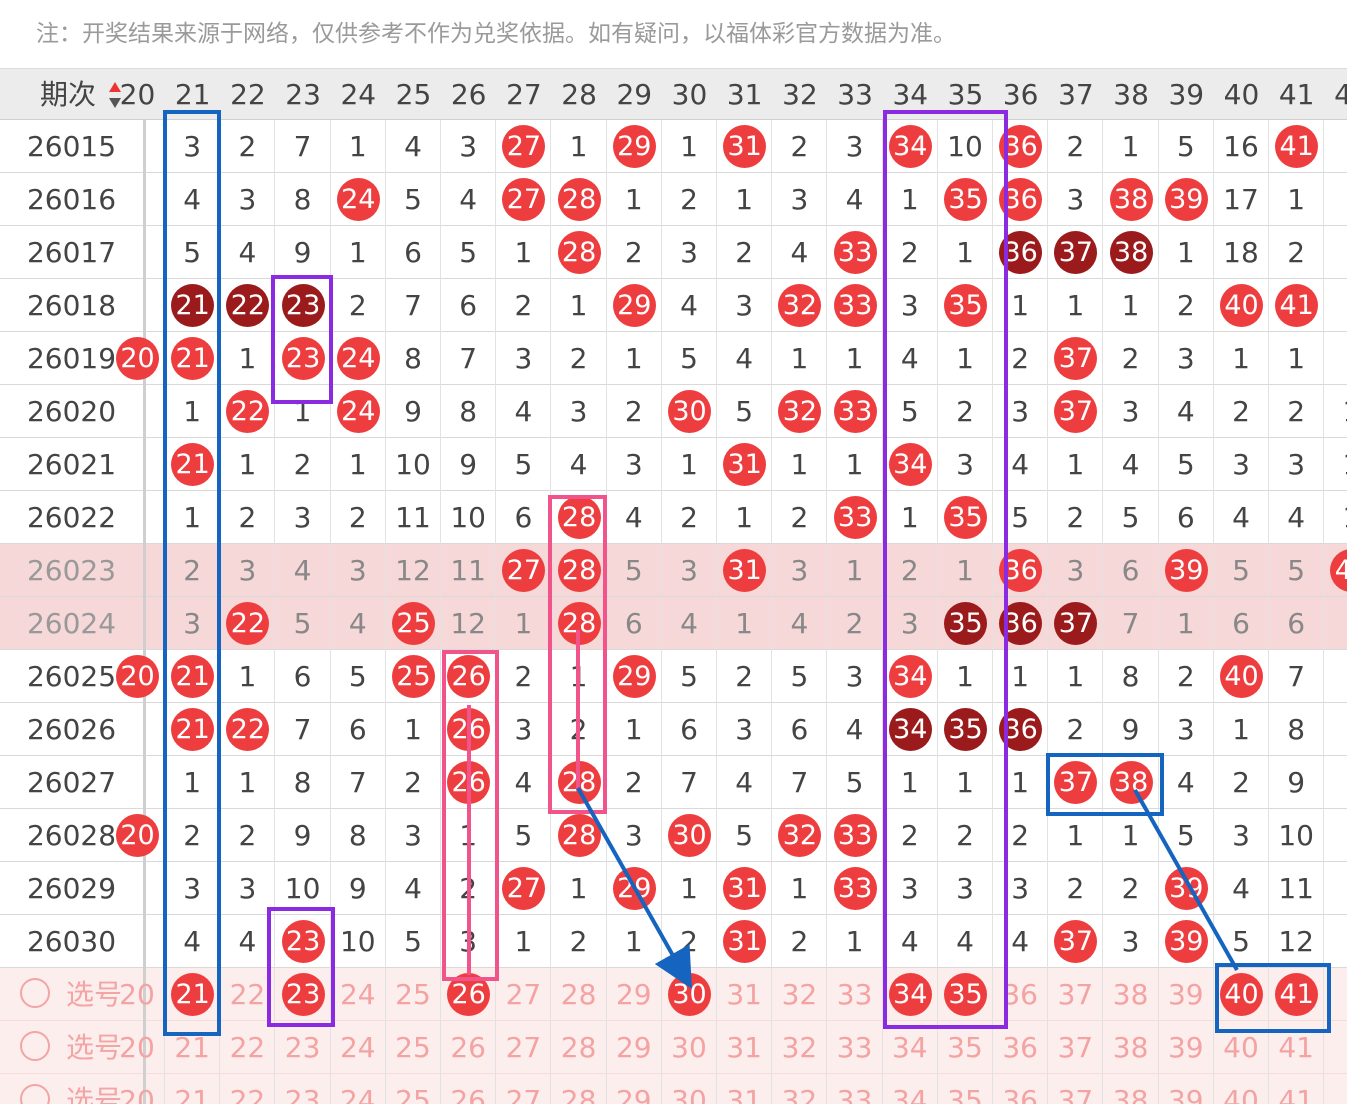 This screenshot has width=1347, height=1104. I want to click on sort-icon, so click(115, 95).